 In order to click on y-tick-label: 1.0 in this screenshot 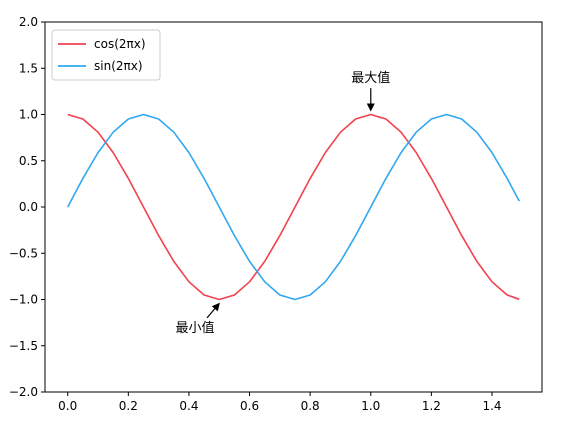, I will do `click(28, 115)`.